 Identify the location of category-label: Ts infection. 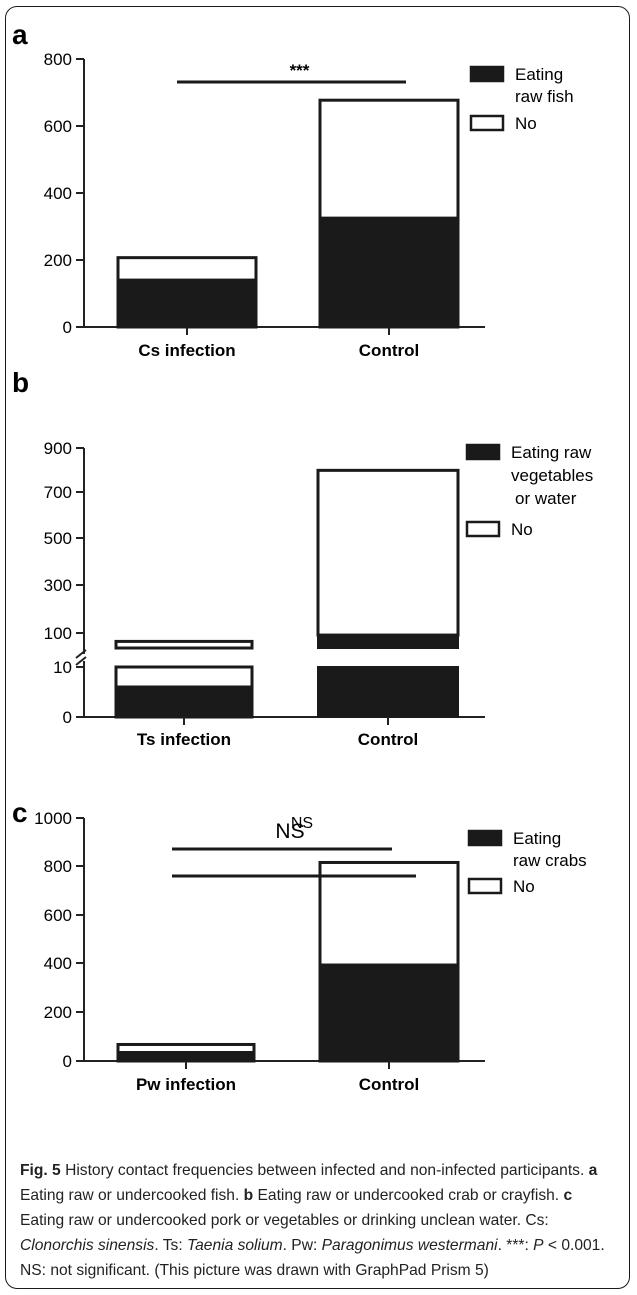
(184, 739).